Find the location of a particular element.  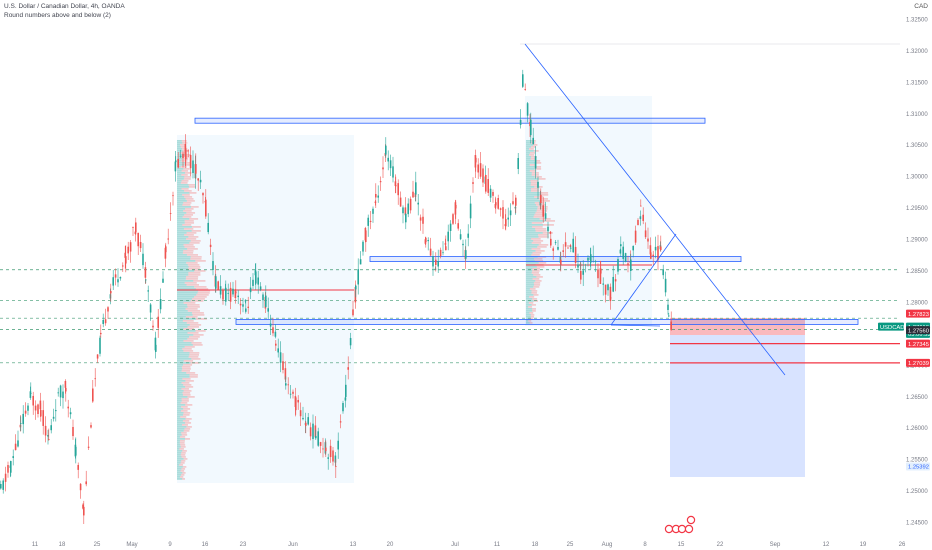

price-label: USDCAD is located at coordinates (892, 328).